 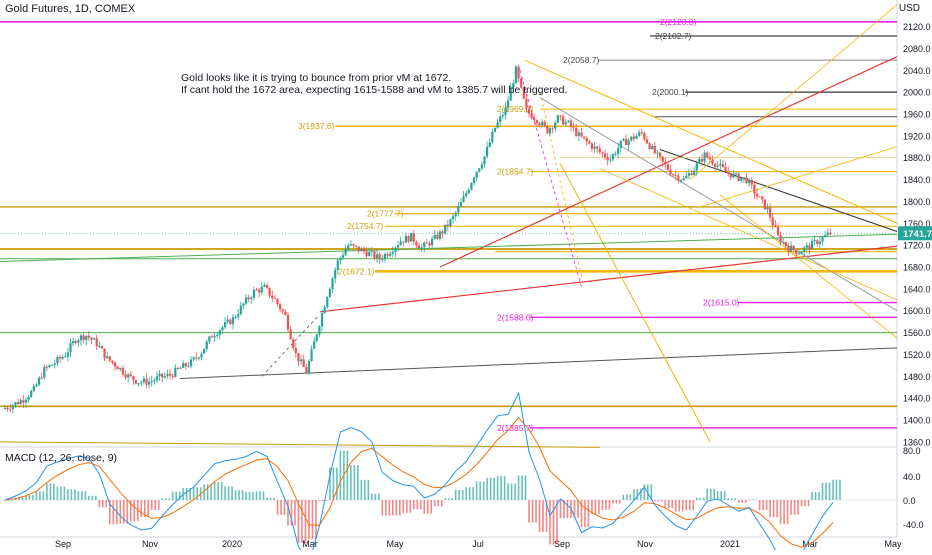 I want to click on level-label: 2(1588.0), so click(x=515, y=317).